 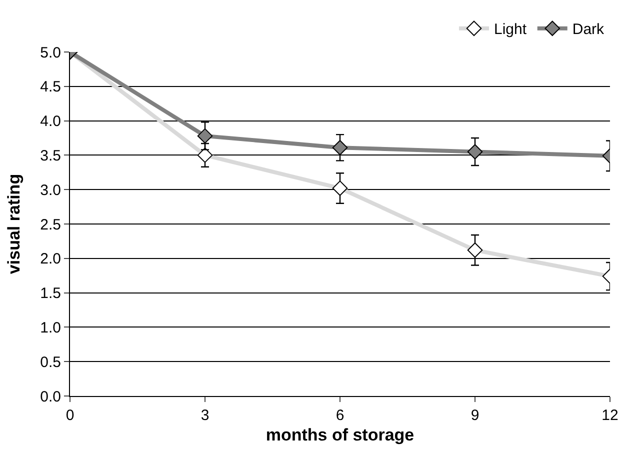 I want to click on y-tick-label: 5.0, so click(x=50, y=53).